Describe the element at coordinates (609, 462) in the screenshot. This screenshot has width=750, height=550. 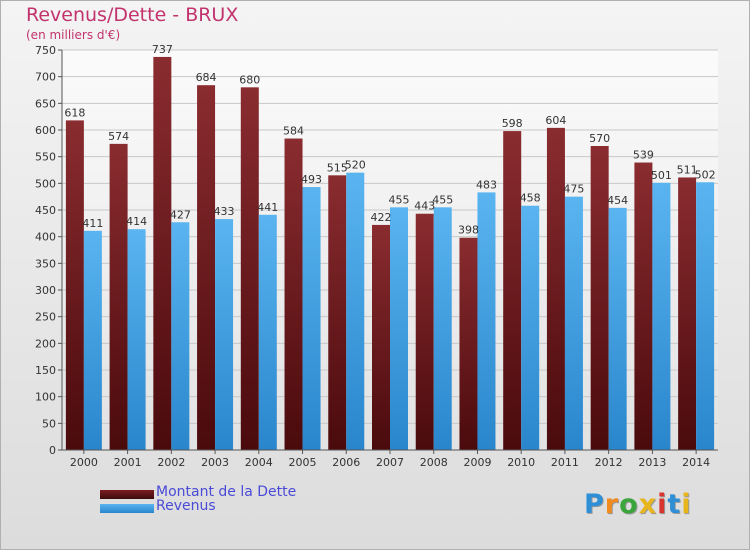
I see `x-tick-label: 2012` at that location.